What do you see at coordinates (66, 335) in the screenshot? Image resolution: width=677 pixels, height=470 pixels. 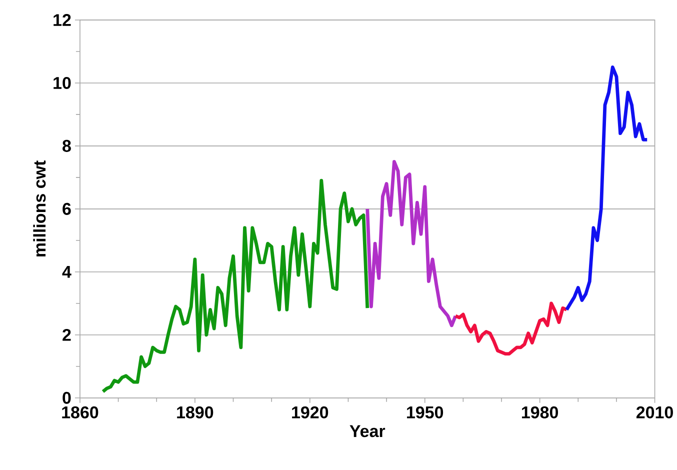 I see `y-tick-label: 2` at bounding box center [66, 335].